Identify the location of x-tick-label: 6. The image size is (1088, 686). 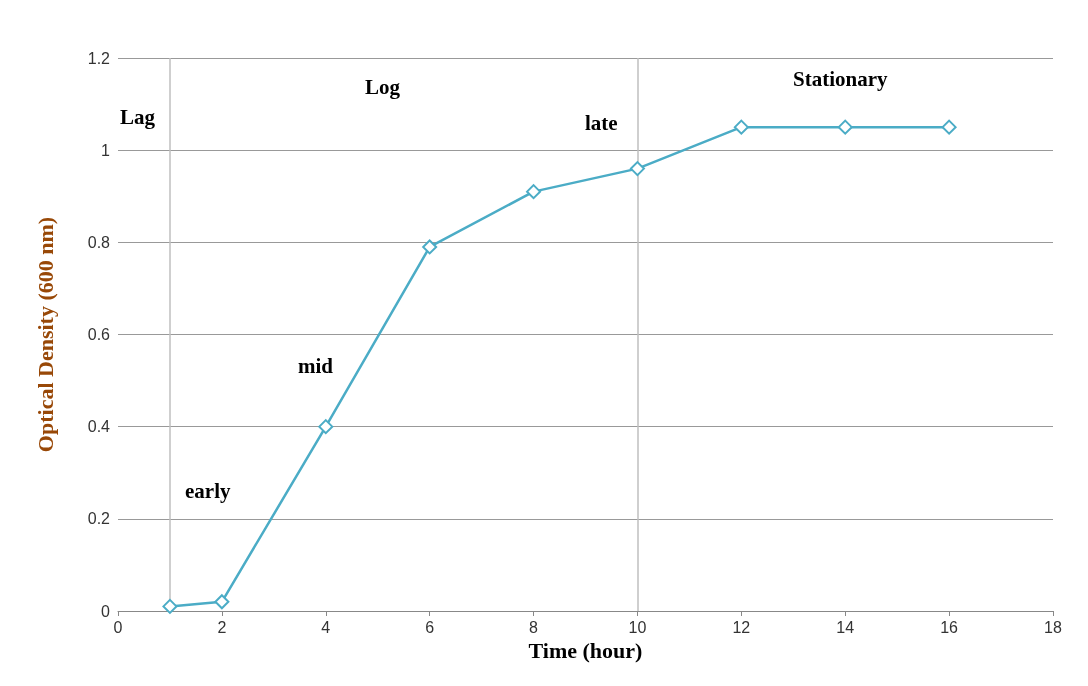
(430, 627).